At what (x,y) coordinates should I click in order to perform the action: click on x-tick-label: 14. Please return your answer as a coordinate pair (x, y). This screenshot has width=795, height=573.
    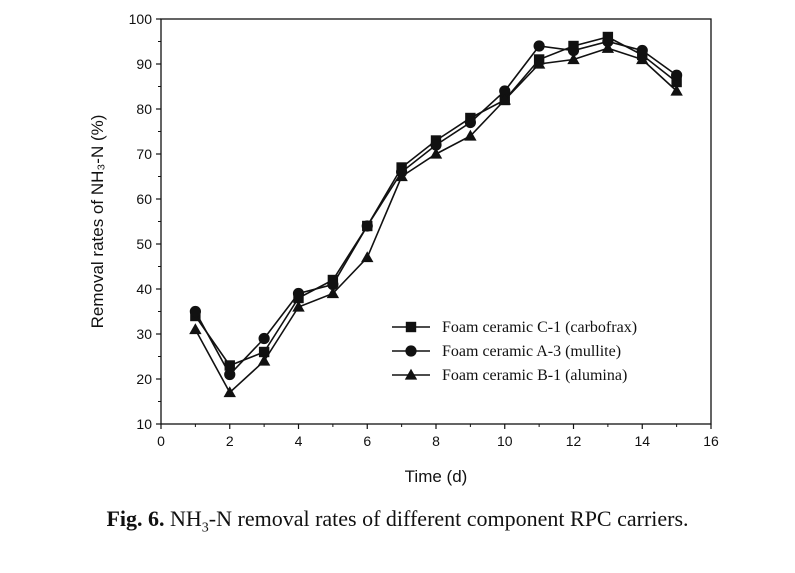
    Looking at the image, I should click on (642, 441).